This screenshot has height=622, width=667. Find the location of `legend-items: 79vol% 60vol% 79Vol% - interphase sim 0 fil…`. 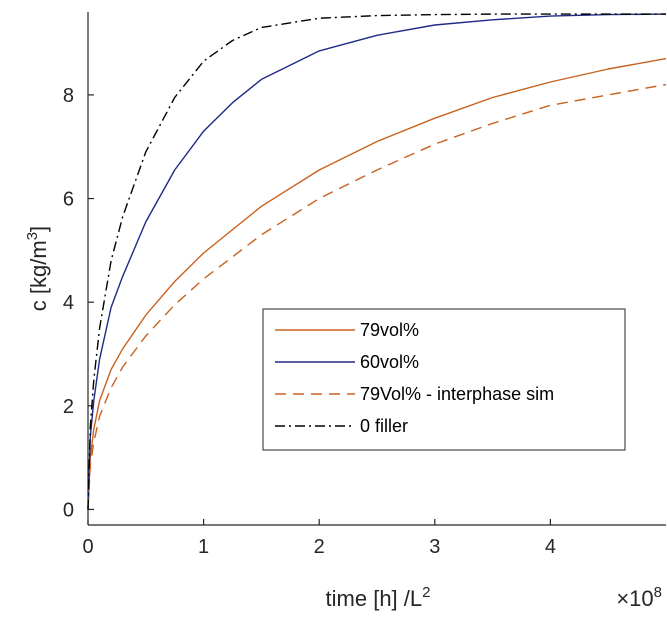

legend-items: 79vol% 60vol% 79Vol% - interphase sim 0 fil… is located at coordinates (414, 378).